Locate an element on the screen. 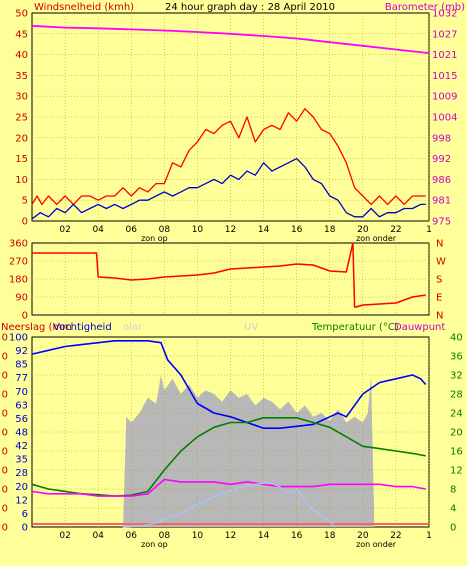  wind-y-tick: 25 is located at coordinates (21, 118).